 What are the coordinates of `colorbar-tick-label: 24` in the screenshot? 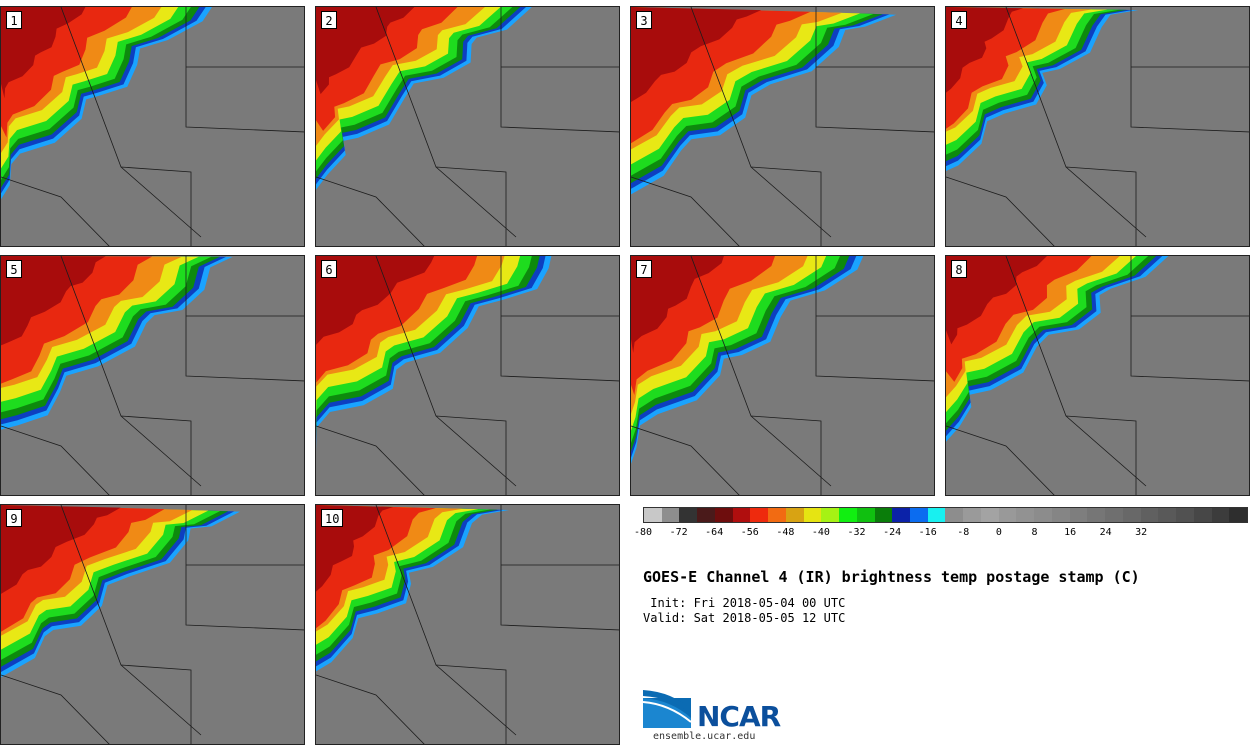 It's located at (1105, 532).